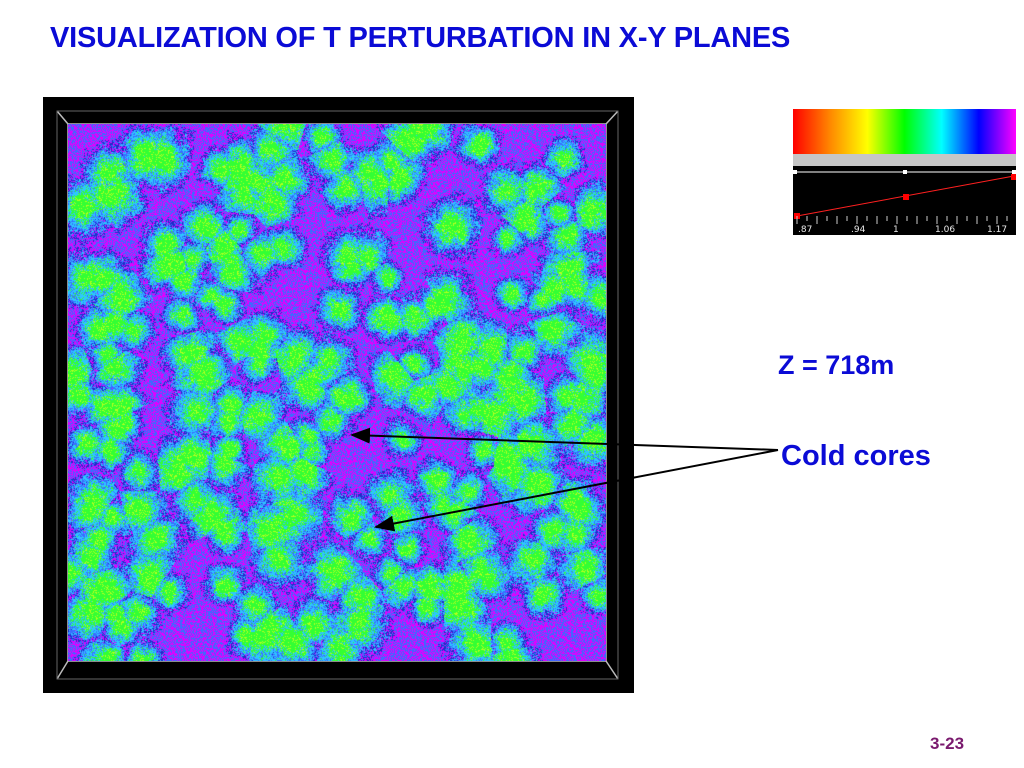 The image size is (1024, 768). What do you see at coordinates (904, 131) in the screenshot?
I see `colorbar-gradient` at bounding box center [904, 131].